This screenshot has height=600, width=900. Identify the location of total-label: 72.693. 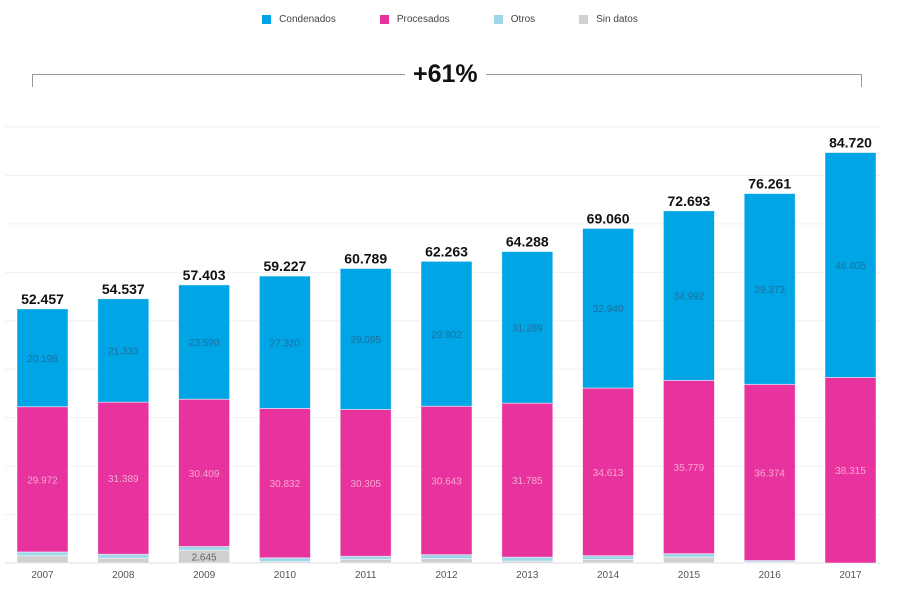
(688, 201).